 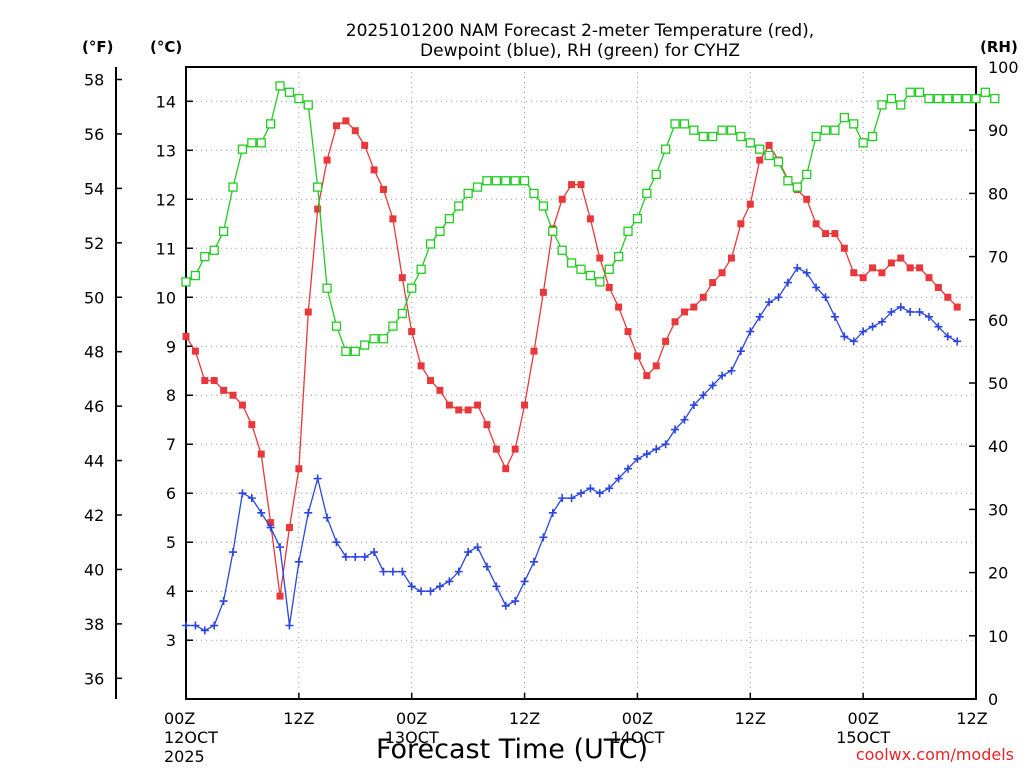 I want to click on x-tick-label: 12OCT, so click(x=191, y=737).